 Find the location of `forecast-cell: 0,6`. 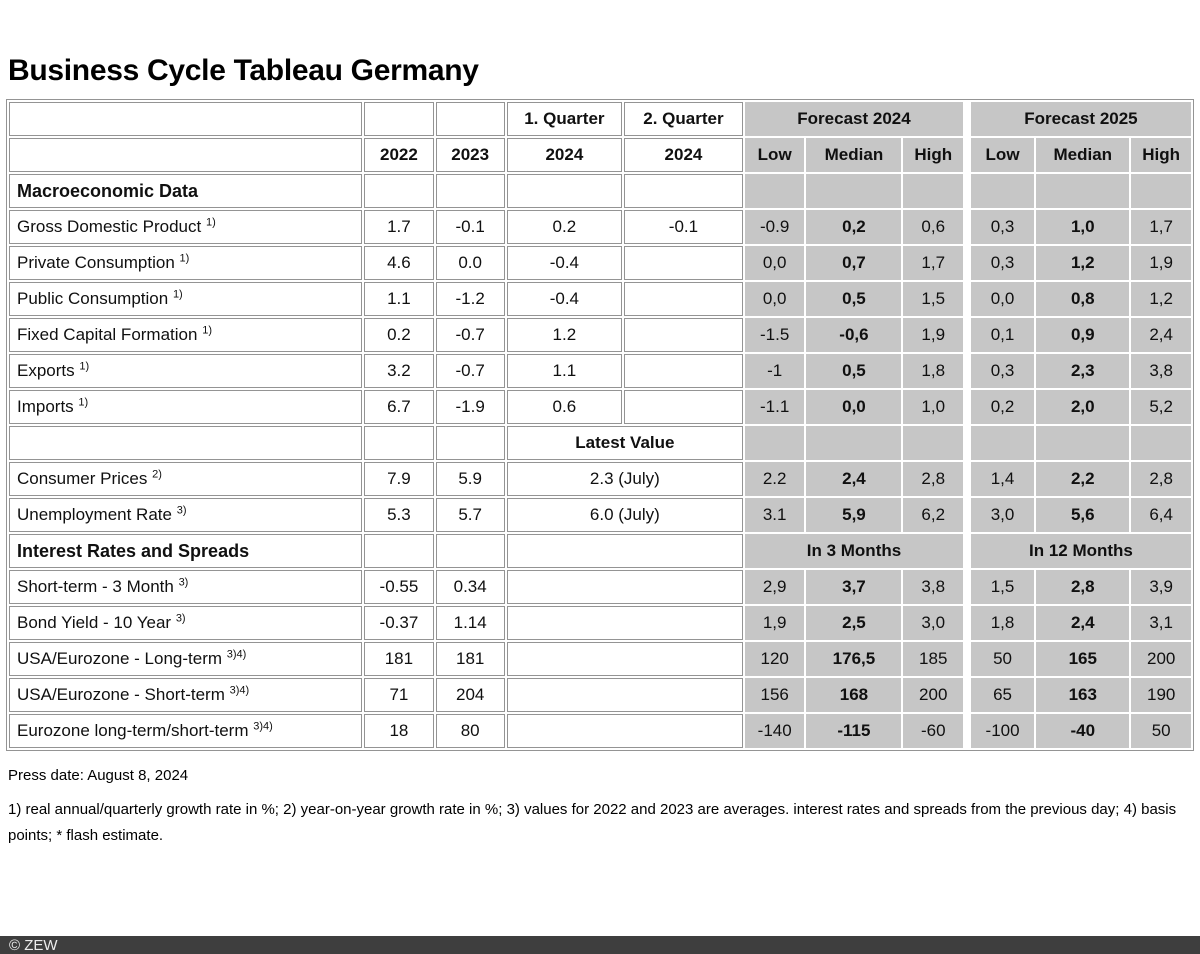

forecast-cell: 0,6 is located at coordinates (933, 227).